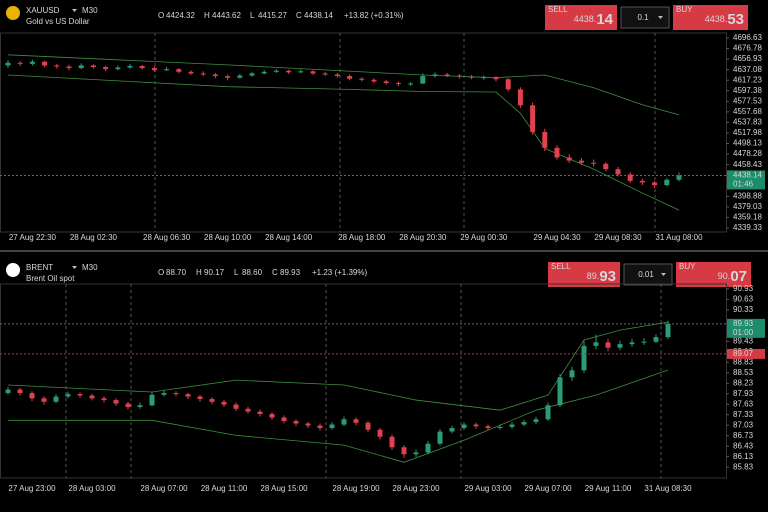 The image size is (768, 512). I want to click on last-price-tag, so click(746, 328).